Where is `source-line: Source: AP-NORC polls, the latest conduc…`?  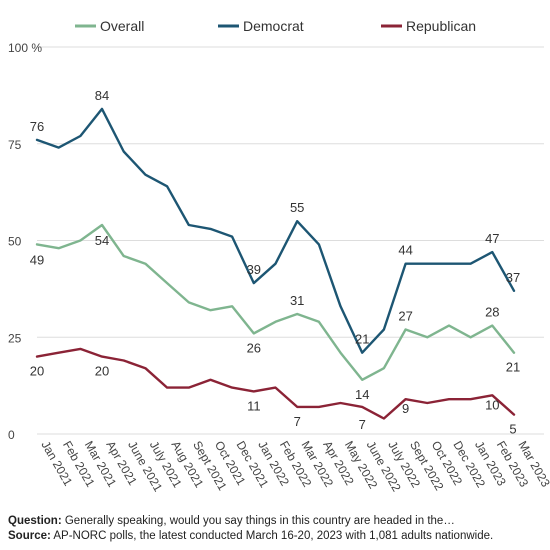 source-line: Source: AP-NORC polls, the latest conduc… is located at coordinates (276, 536).